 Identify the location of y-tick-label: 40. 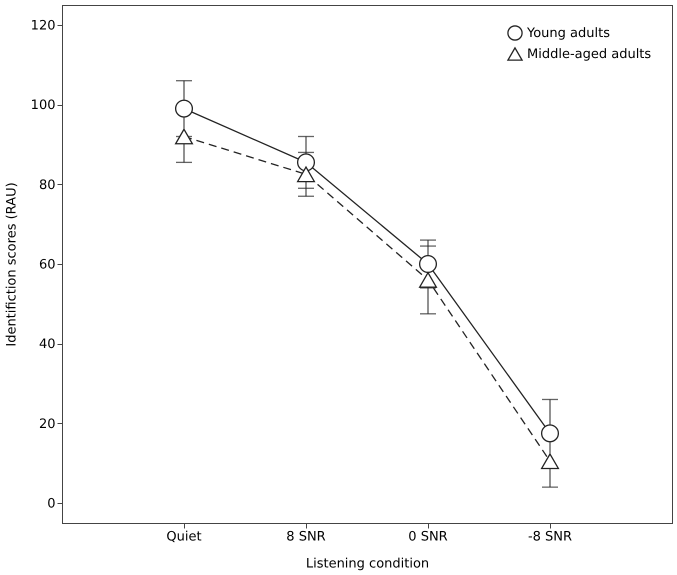
(47, 344).